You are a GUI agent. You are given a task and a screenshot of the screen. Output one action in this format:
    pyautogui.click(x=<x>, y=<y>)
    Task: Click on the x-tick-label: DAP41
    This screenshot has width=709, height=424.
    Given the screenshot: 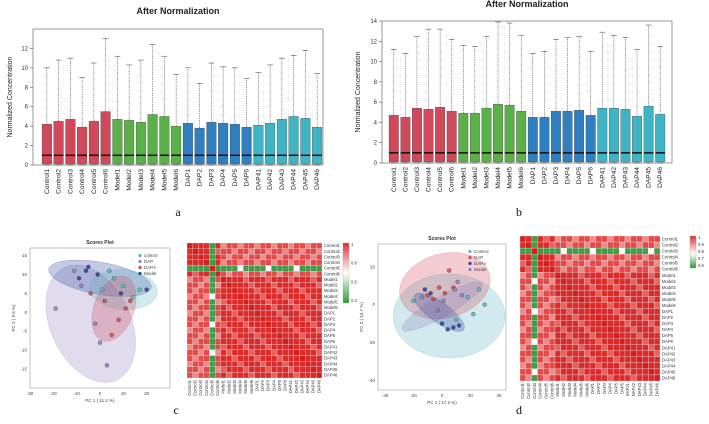 What is the action you would take?
    pyautogui.click(x=258, y=179)
    